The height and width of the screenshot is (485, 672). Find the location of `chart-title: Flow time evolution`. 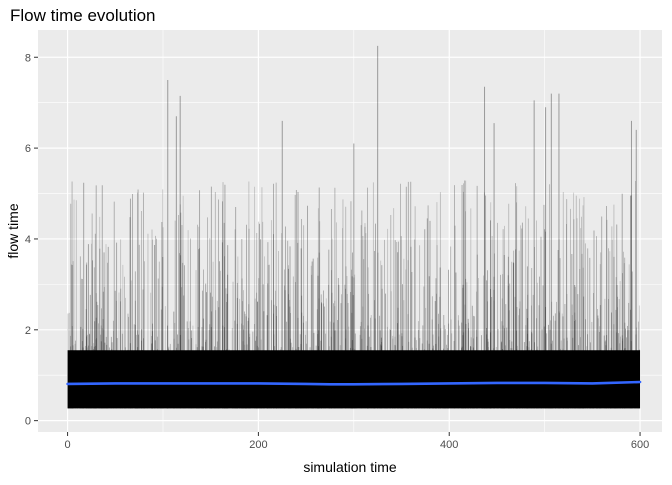

chart-title: Flow time evolution is located at coordinates (83, 15).